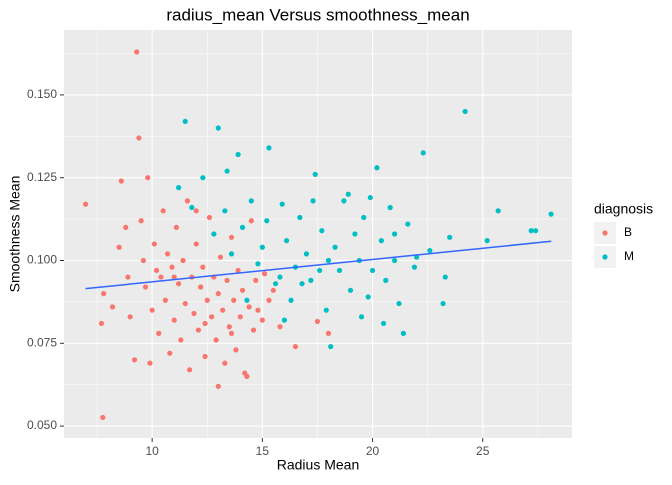  Describe the element at coordinates (263, 451) in the screenshot. I see `x-tick-label: 15` at that location.